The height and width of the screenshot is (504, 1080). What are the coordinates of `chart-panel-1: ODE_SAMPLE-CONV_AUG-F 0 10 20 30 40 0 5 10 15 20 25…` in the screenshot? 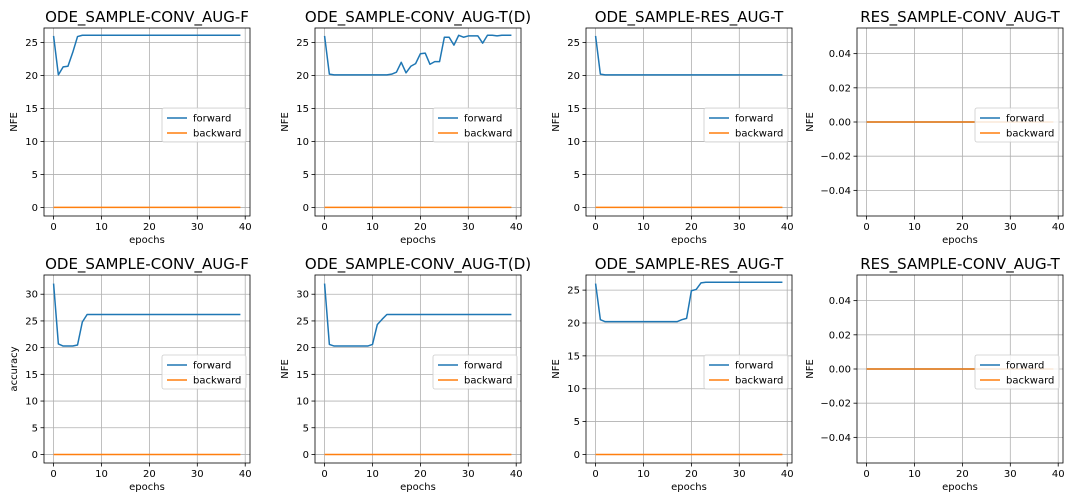 It's located at (130, 127).